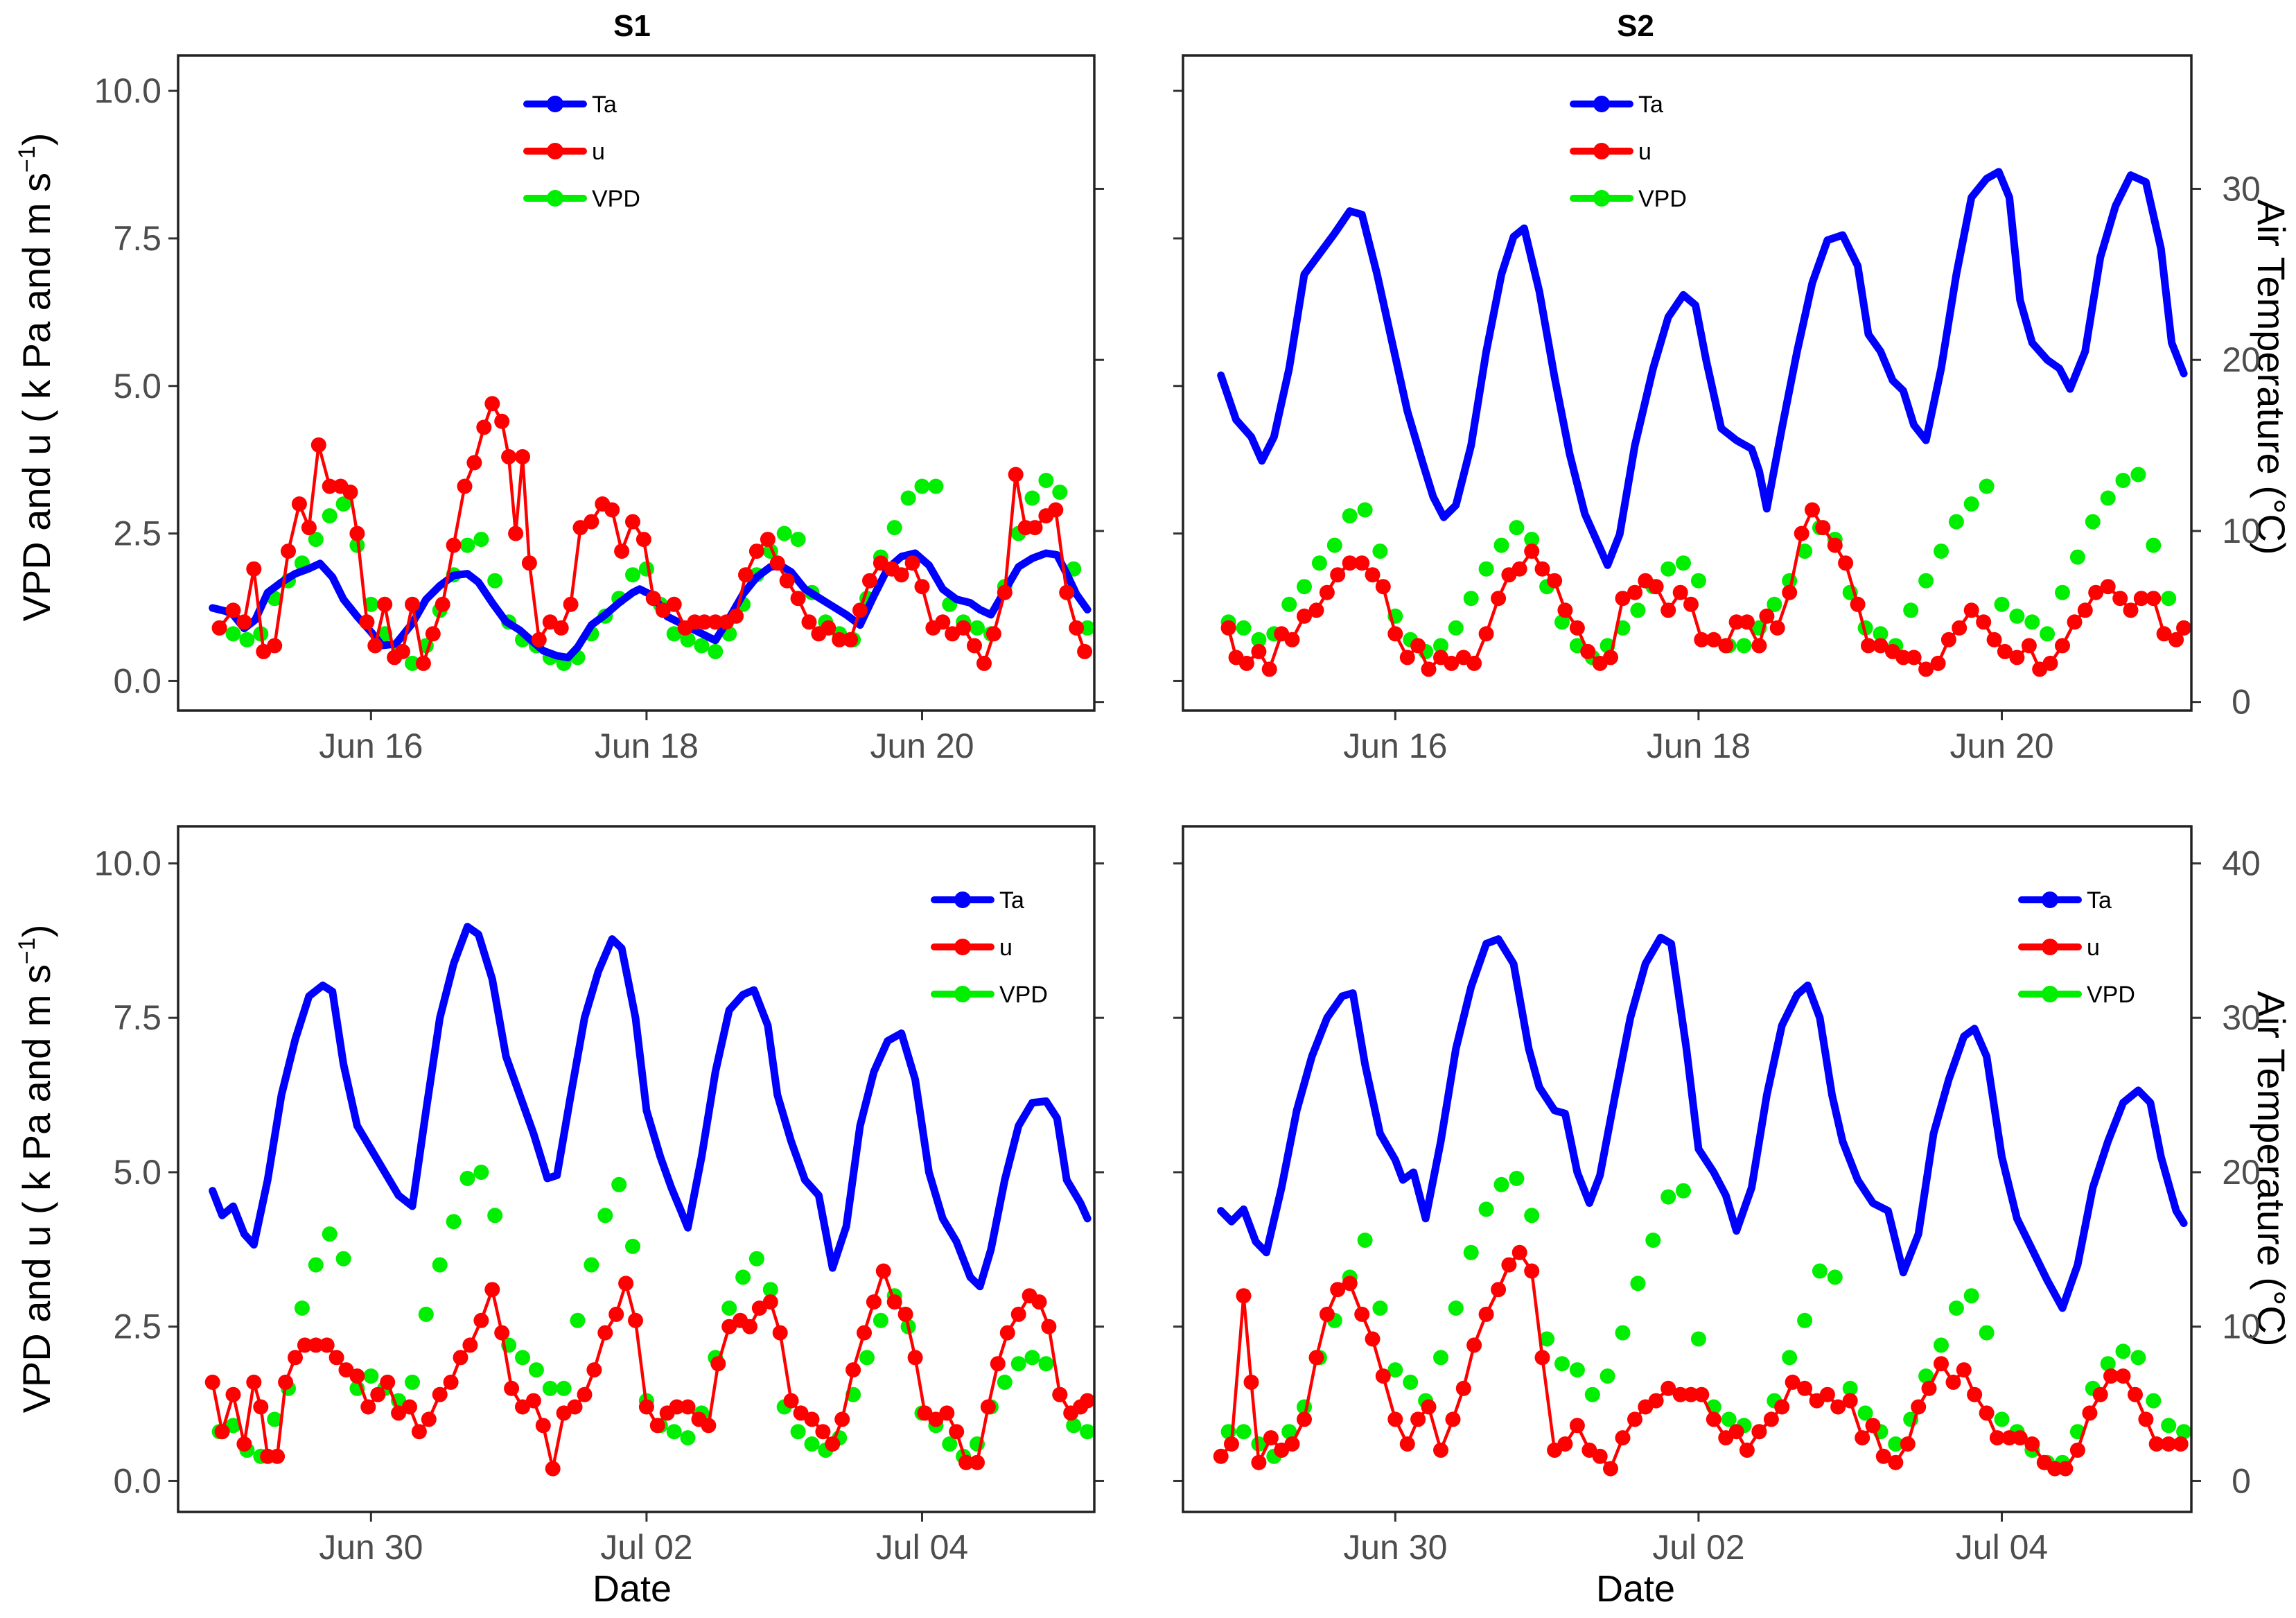  What do you see at coordinates (1699, 746) in the screenshot?
I see `x-tick-label: Jun 18` at bounding box center [1699, 746].